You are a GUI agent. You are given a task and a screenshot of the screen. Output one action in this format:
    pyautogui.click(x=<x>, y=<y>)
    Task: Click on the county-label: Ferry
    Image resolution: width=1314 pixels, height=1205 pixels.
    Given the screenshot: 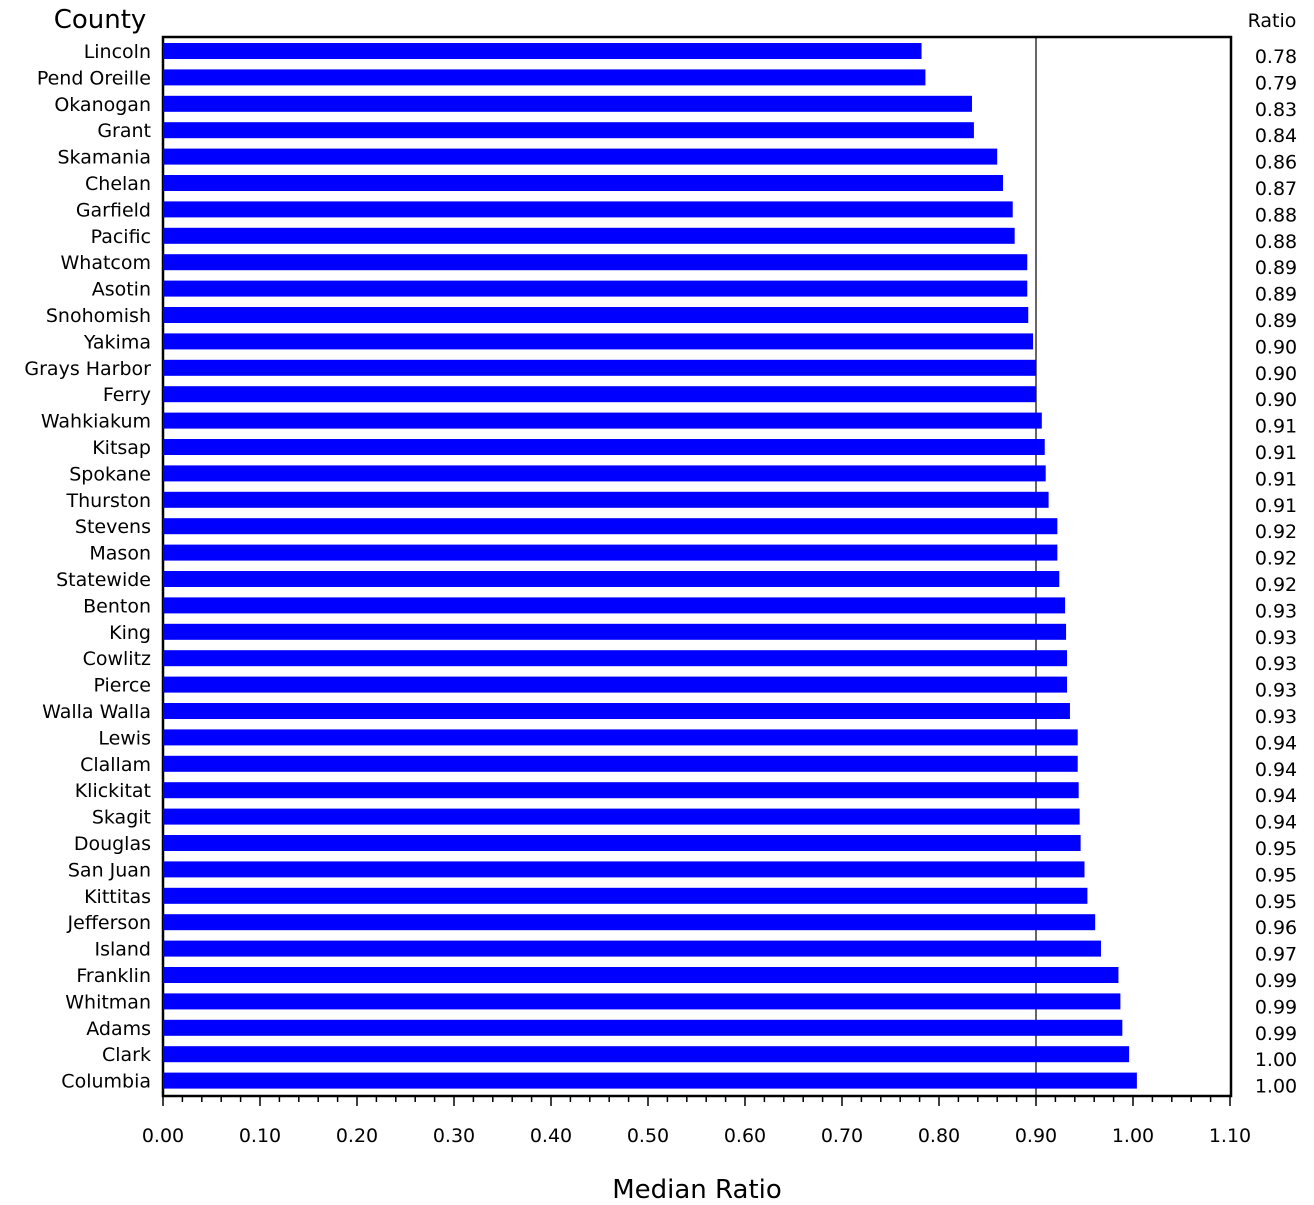 What is the action you would take?
    pyautogui.click(x=127, y=395)
    